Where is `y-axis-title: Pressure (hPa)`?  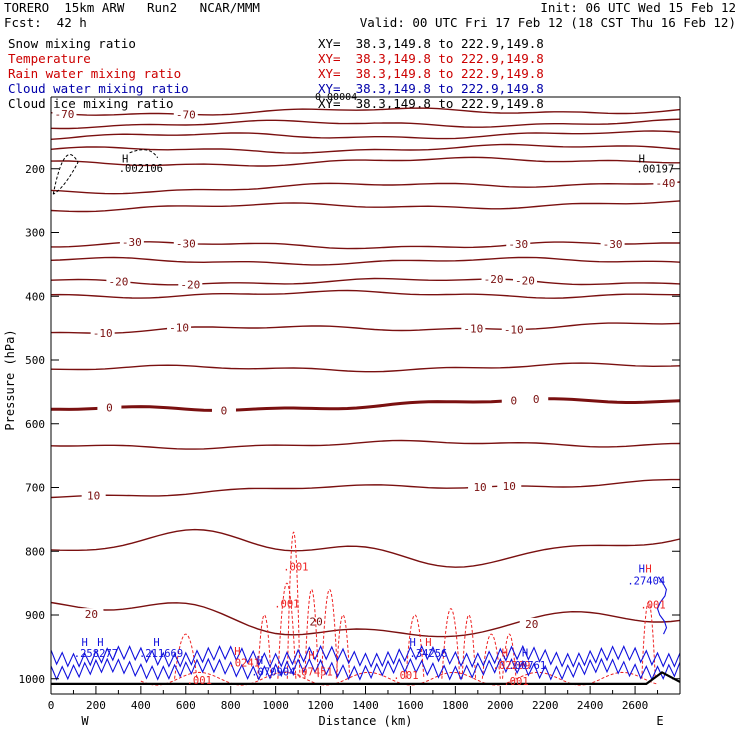 y-axis-title: Pressure (hPa) is located at coordinates (10, 379).